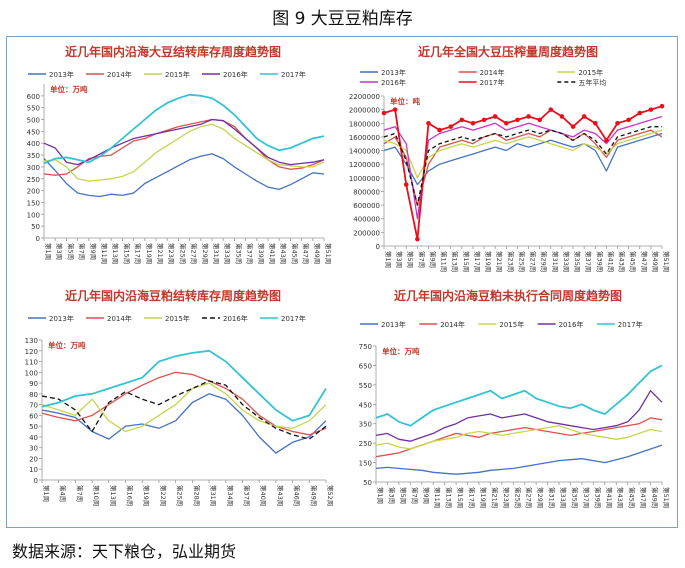 This screenshot has width=685, height=568. Describe the element at coordinates (31, 341) in the screenshot. I see `y-tick-label: 130` at that location.